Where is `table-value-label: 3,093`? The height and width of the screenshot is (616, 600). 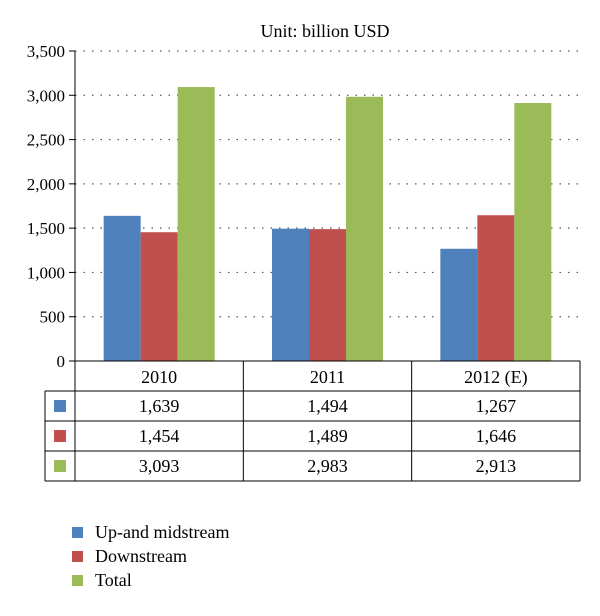 table-value-label: 3,093 is located at coordinates (159, 466).